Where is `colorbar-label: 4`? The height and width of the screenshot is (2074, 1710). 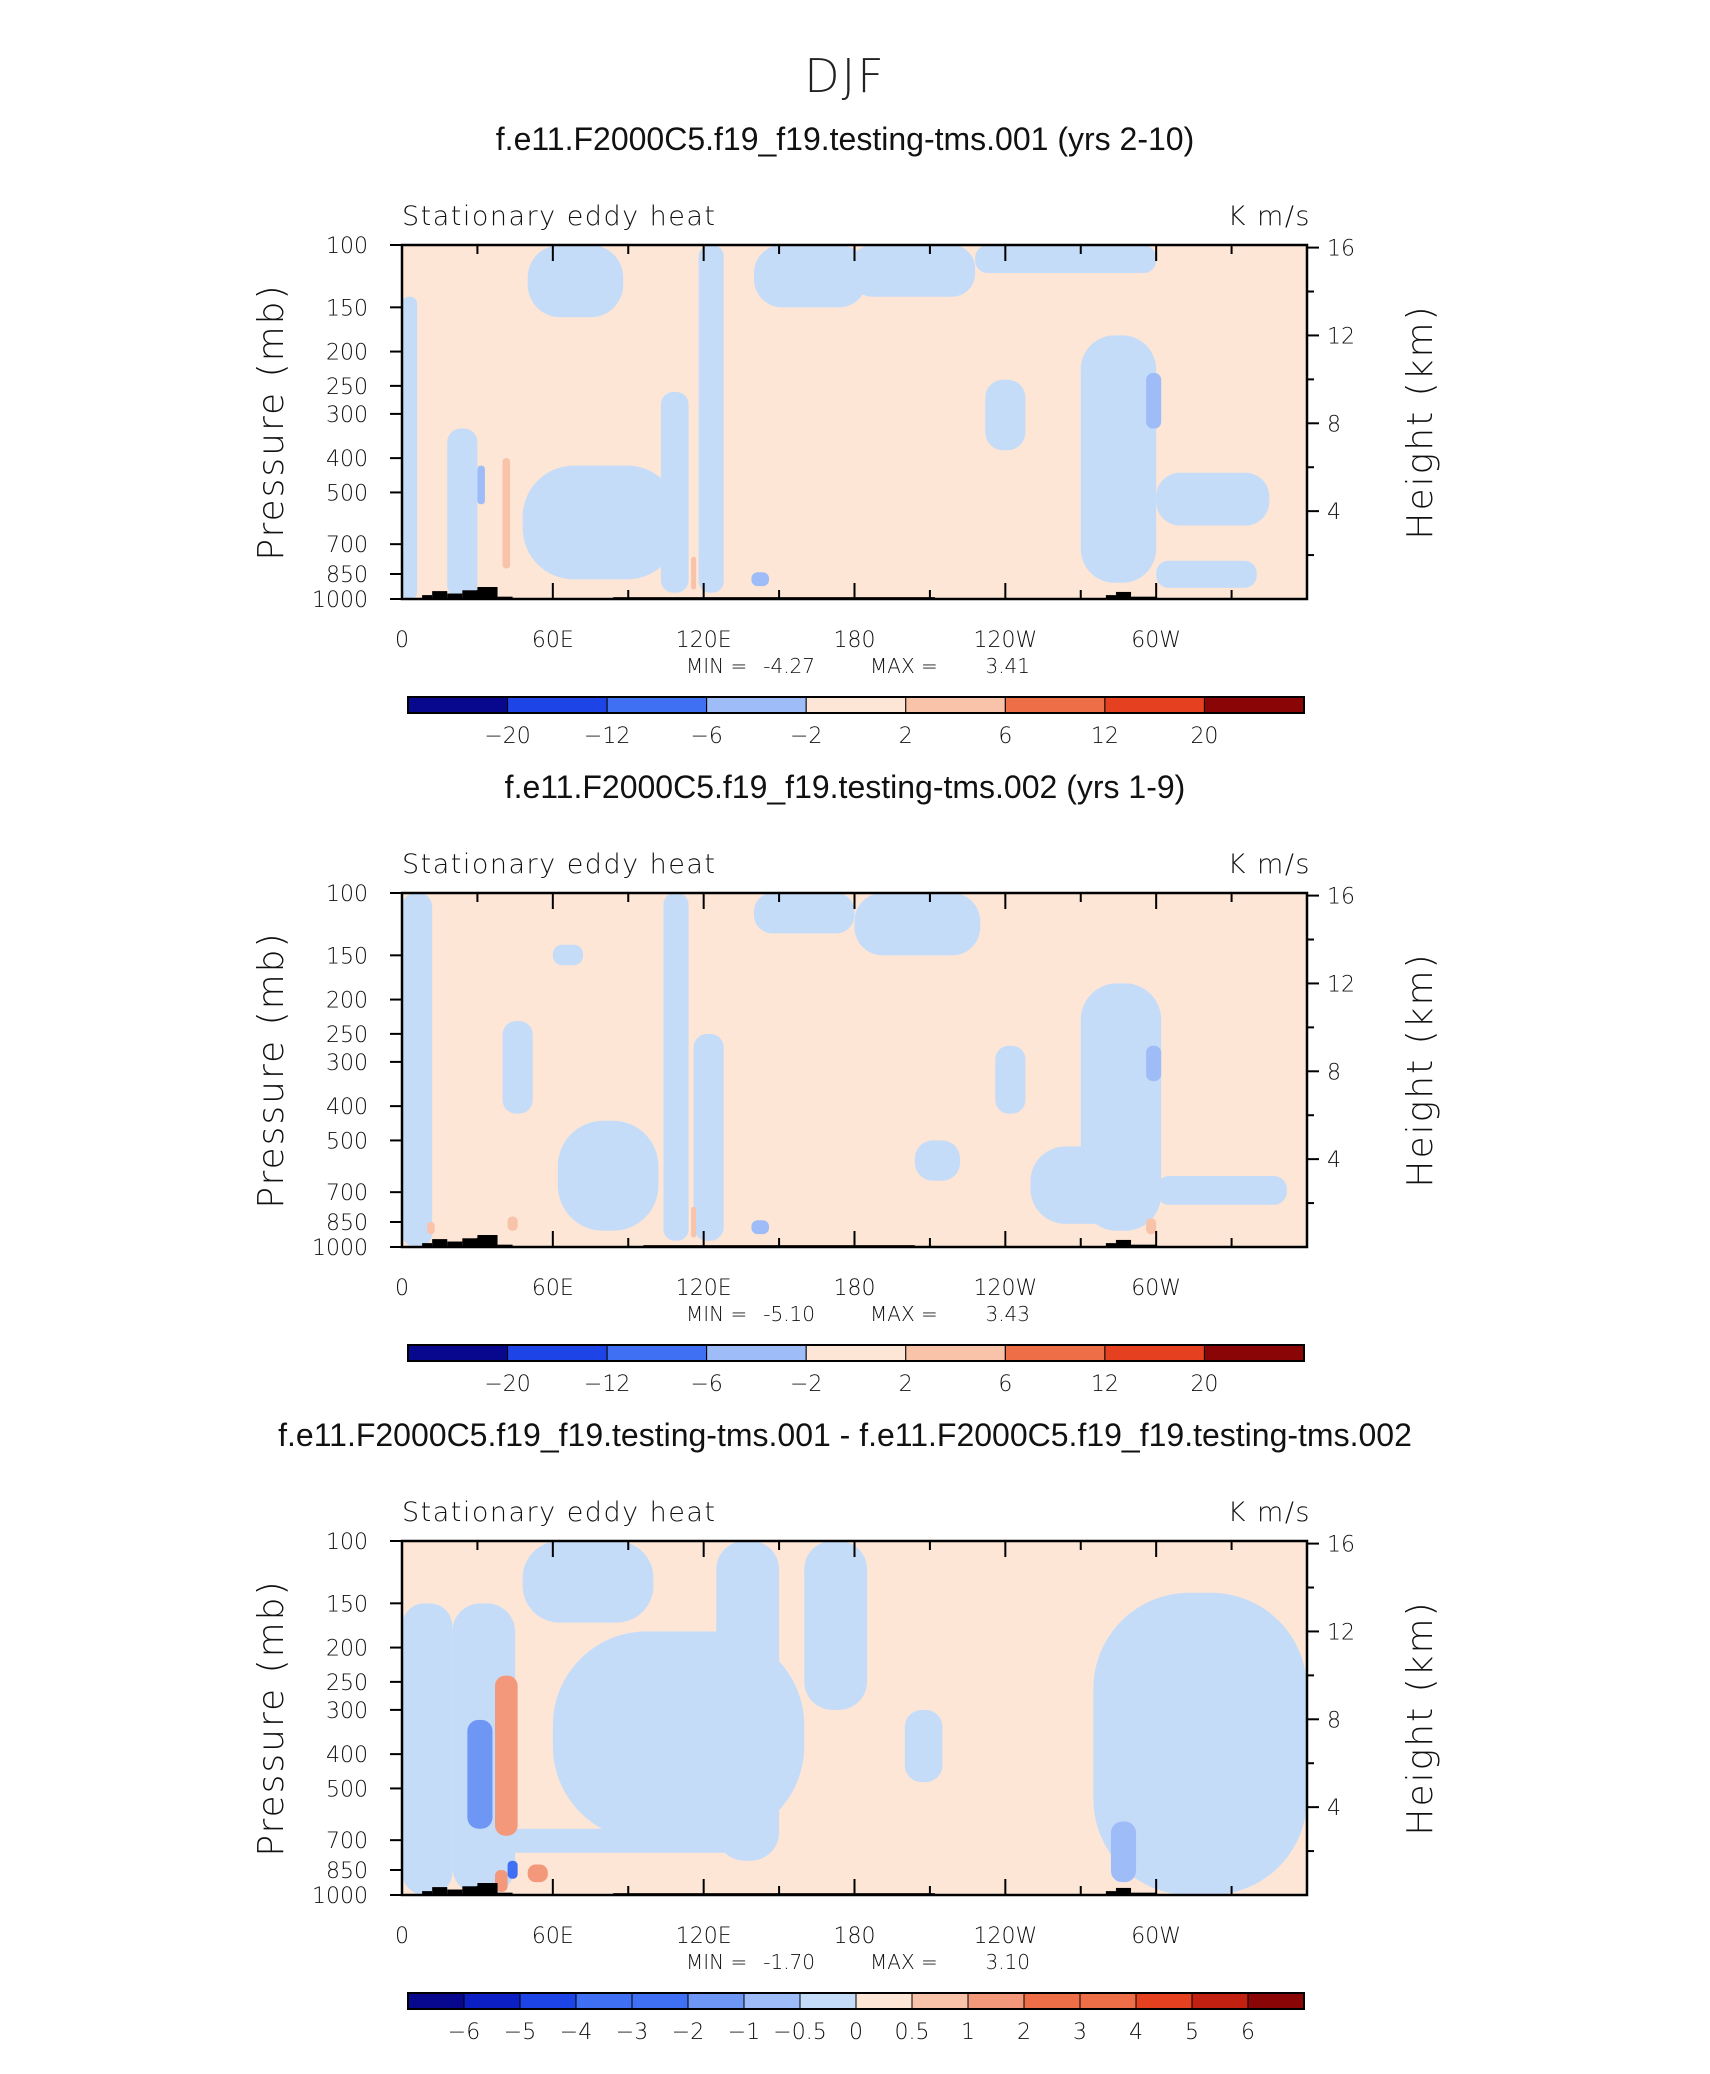 colorbar-label: 4 is located at coordinates (1136, 2032).